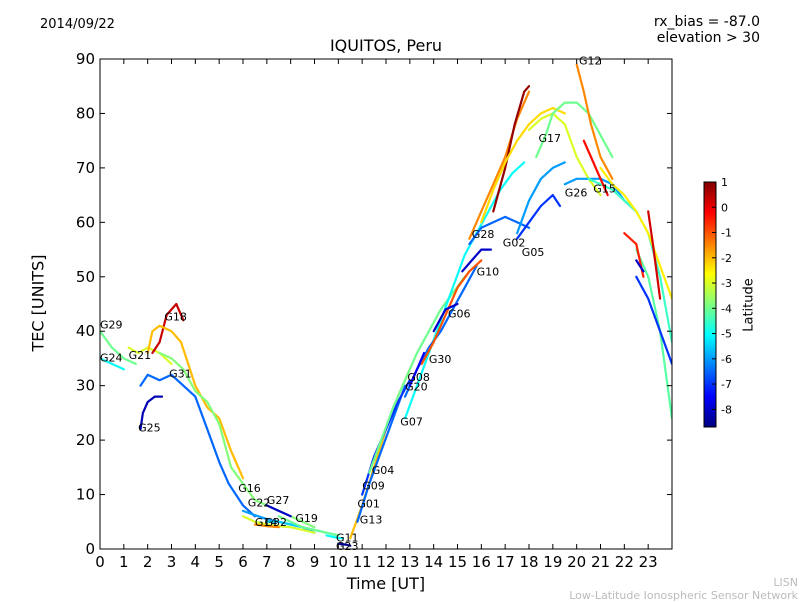 The image size is (800, 602). What do you see at coordinates (344, 544) in the screenshot?
I see `series-g23` at bounding box center [344, 544].